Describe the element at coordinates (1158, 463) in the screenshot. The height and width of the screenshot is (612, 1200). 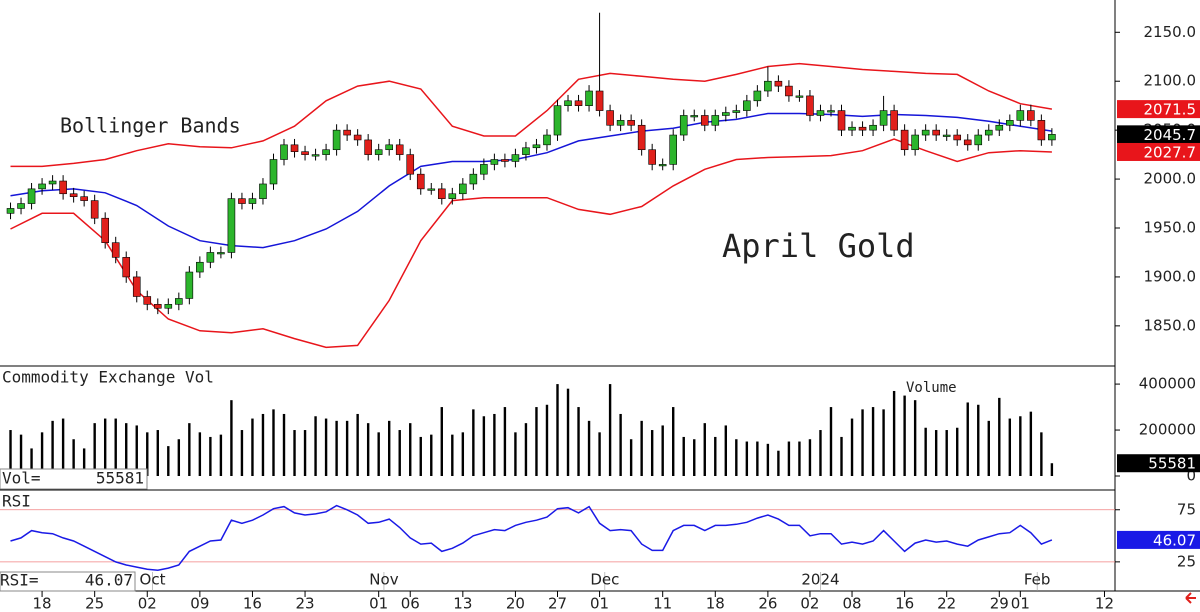
I see `volume-readout-box` at that location.